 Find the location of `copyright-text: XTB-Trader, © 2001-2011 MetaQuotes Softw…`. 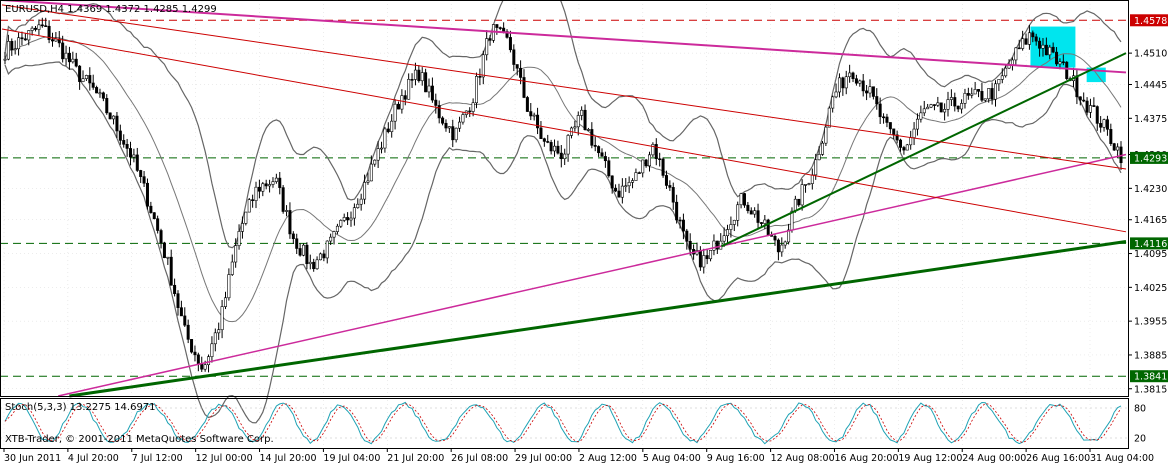

copyright-text: XTB-Trader, © 2001-2011 MetaQuotes Softw… is located at coordinates (139, 439).